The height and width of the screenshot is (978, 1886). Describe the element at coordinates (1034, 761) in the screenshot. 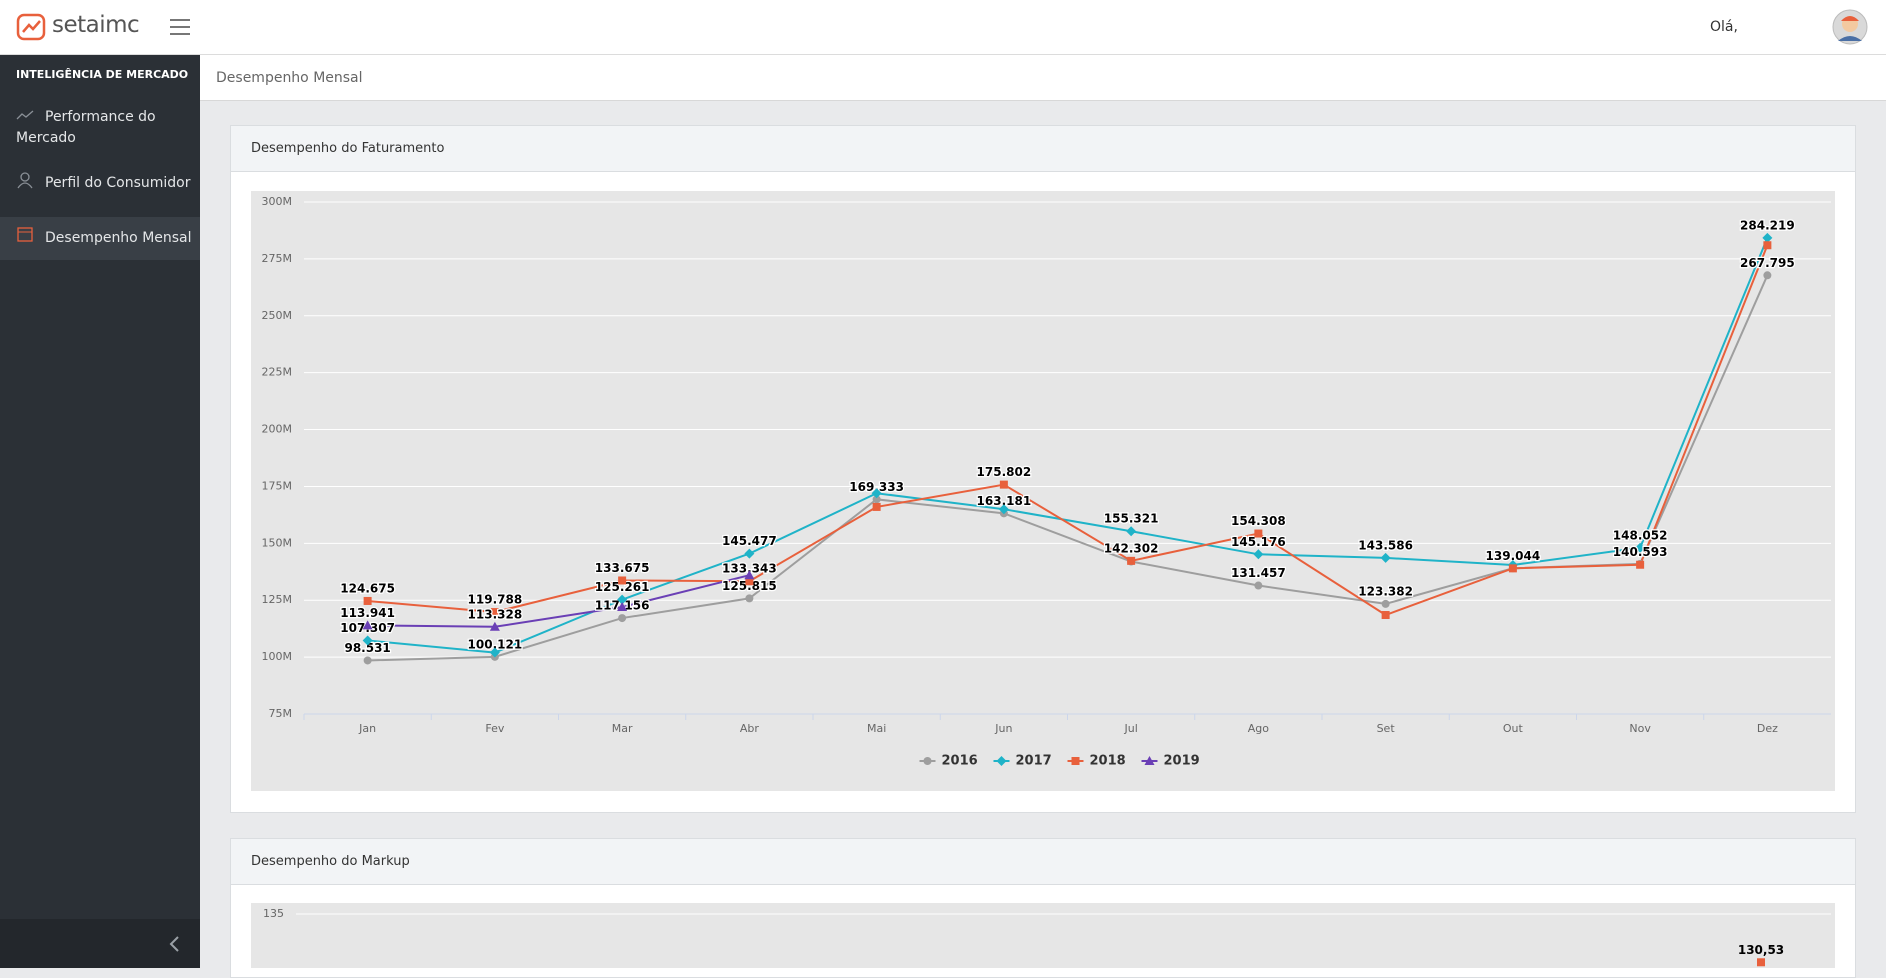

I see `legend-label: 2017` at that location.